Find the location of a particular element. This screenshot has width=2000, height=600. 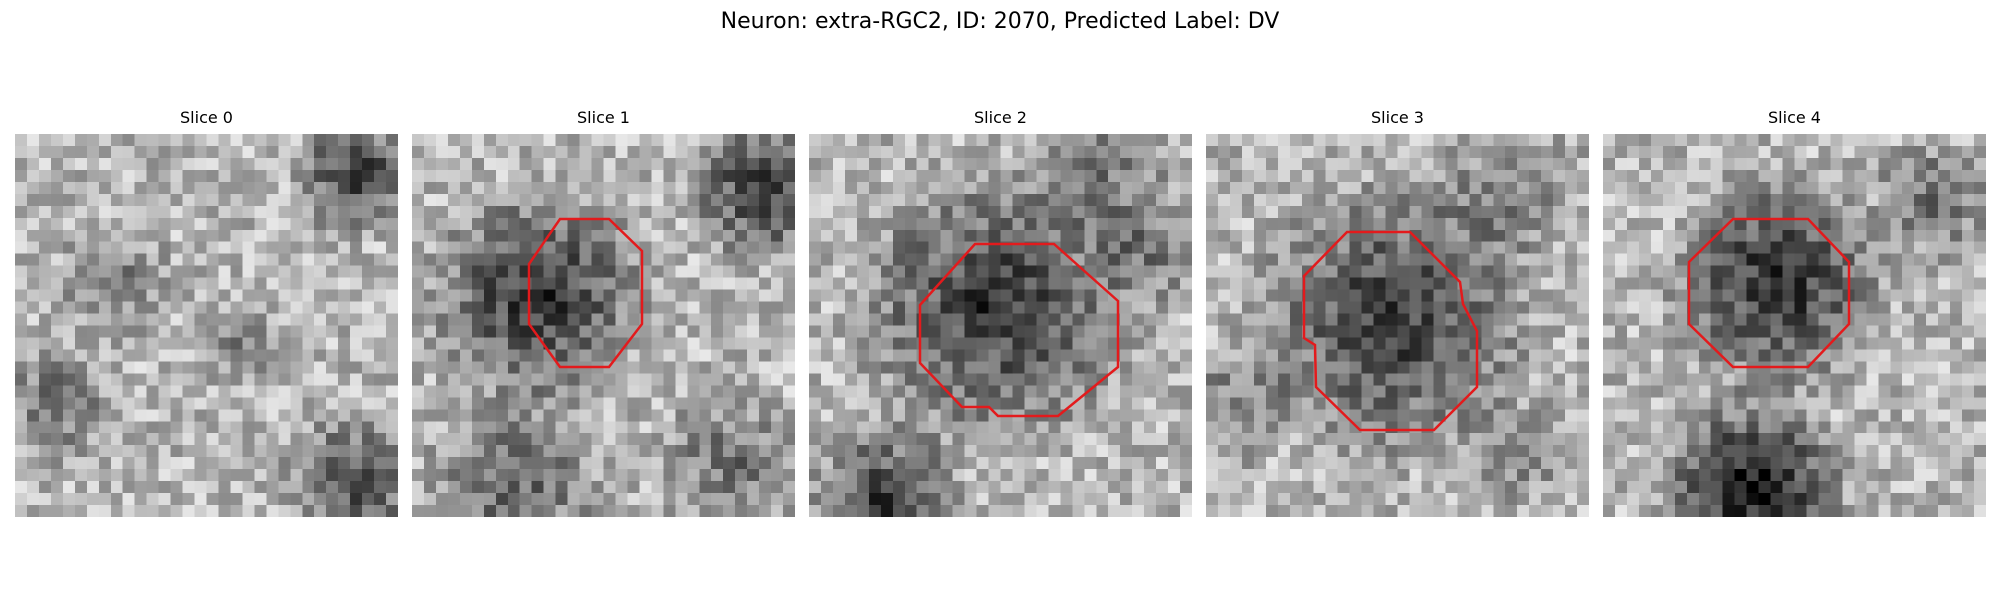

slice-panel-2: Slice 2 is located at coordinates (1000, 312).